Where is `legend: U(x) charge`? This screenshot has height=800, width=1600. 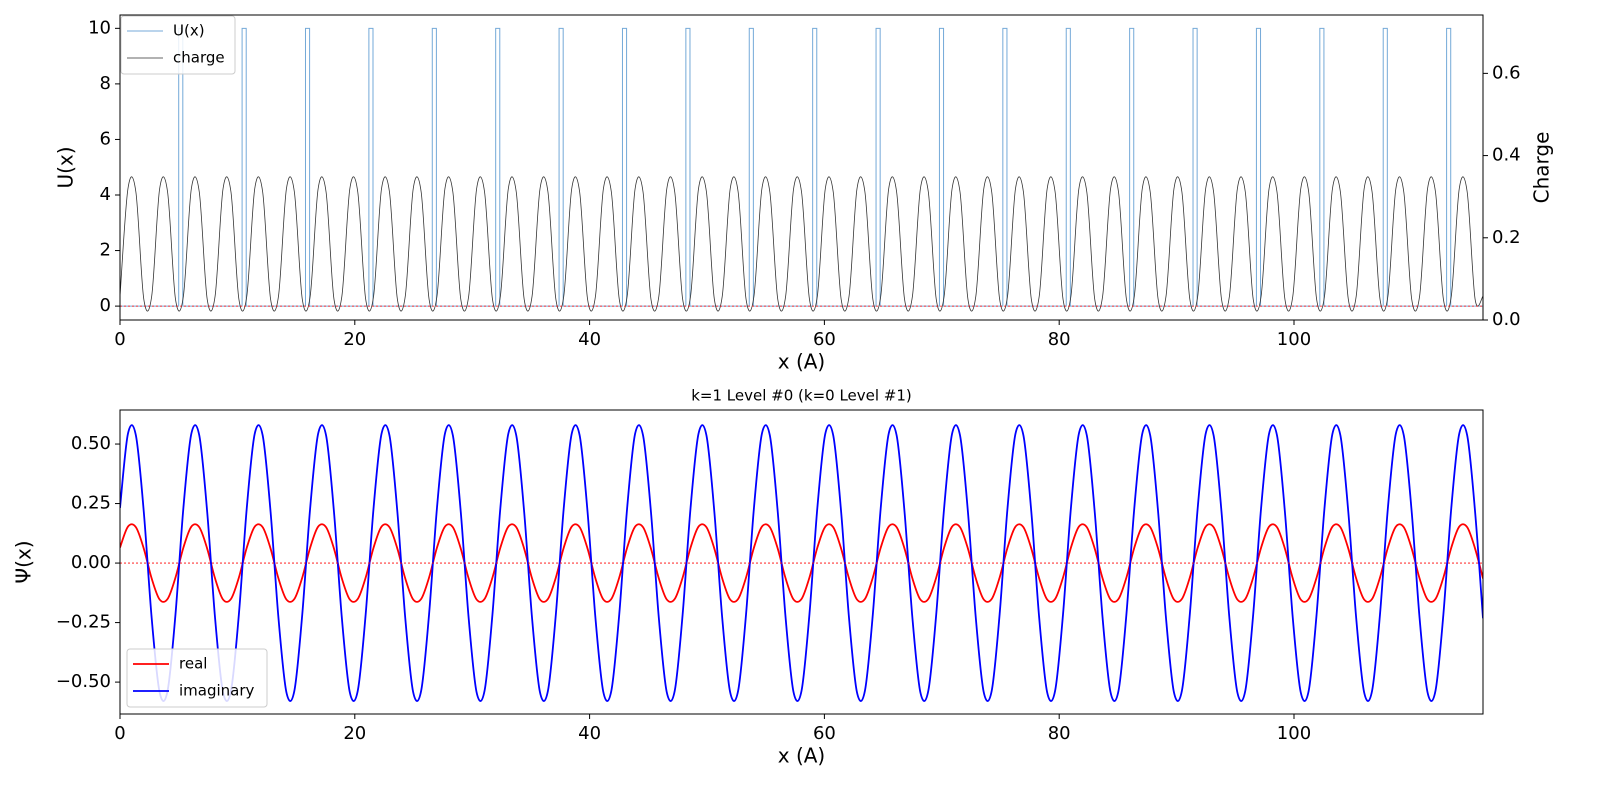
legend: U(x) charge is located at coordinates (178, 45).